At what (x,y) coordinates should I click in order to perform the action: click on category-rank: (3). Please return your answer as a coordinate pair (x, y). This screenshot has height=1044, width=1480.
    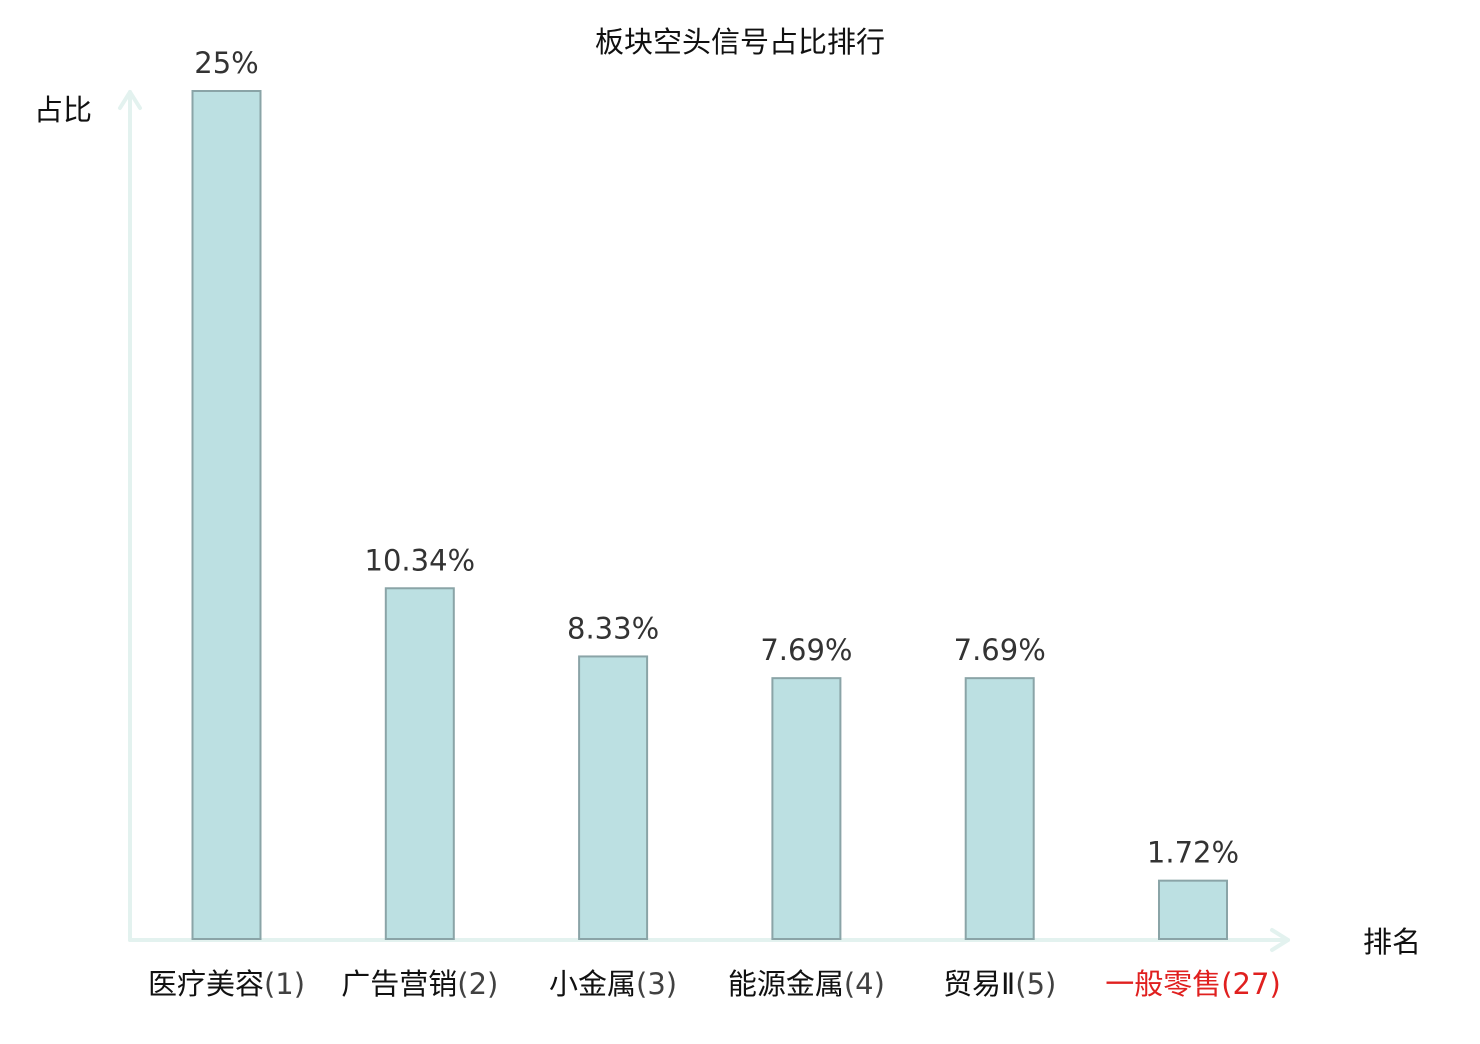
    Looking at the image, I should click on (656, 984).